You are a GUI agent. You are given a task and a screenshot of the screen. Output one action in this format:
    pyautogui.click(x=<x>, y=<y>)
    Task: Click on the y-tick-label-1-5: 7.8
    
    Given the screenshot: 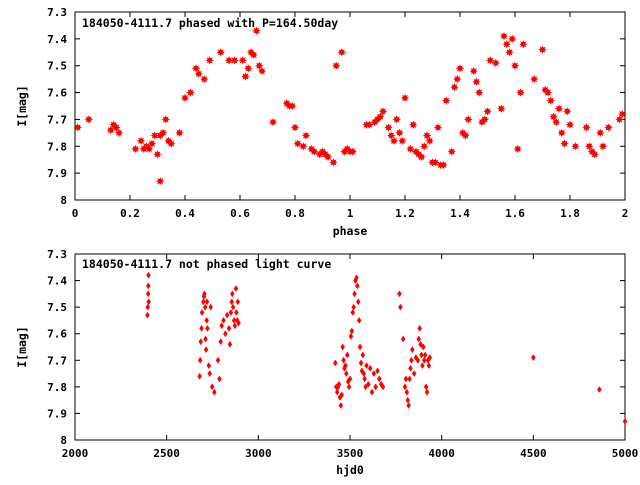 What is the action you would take?
    pyautogui.click(x=57, y=146)
    